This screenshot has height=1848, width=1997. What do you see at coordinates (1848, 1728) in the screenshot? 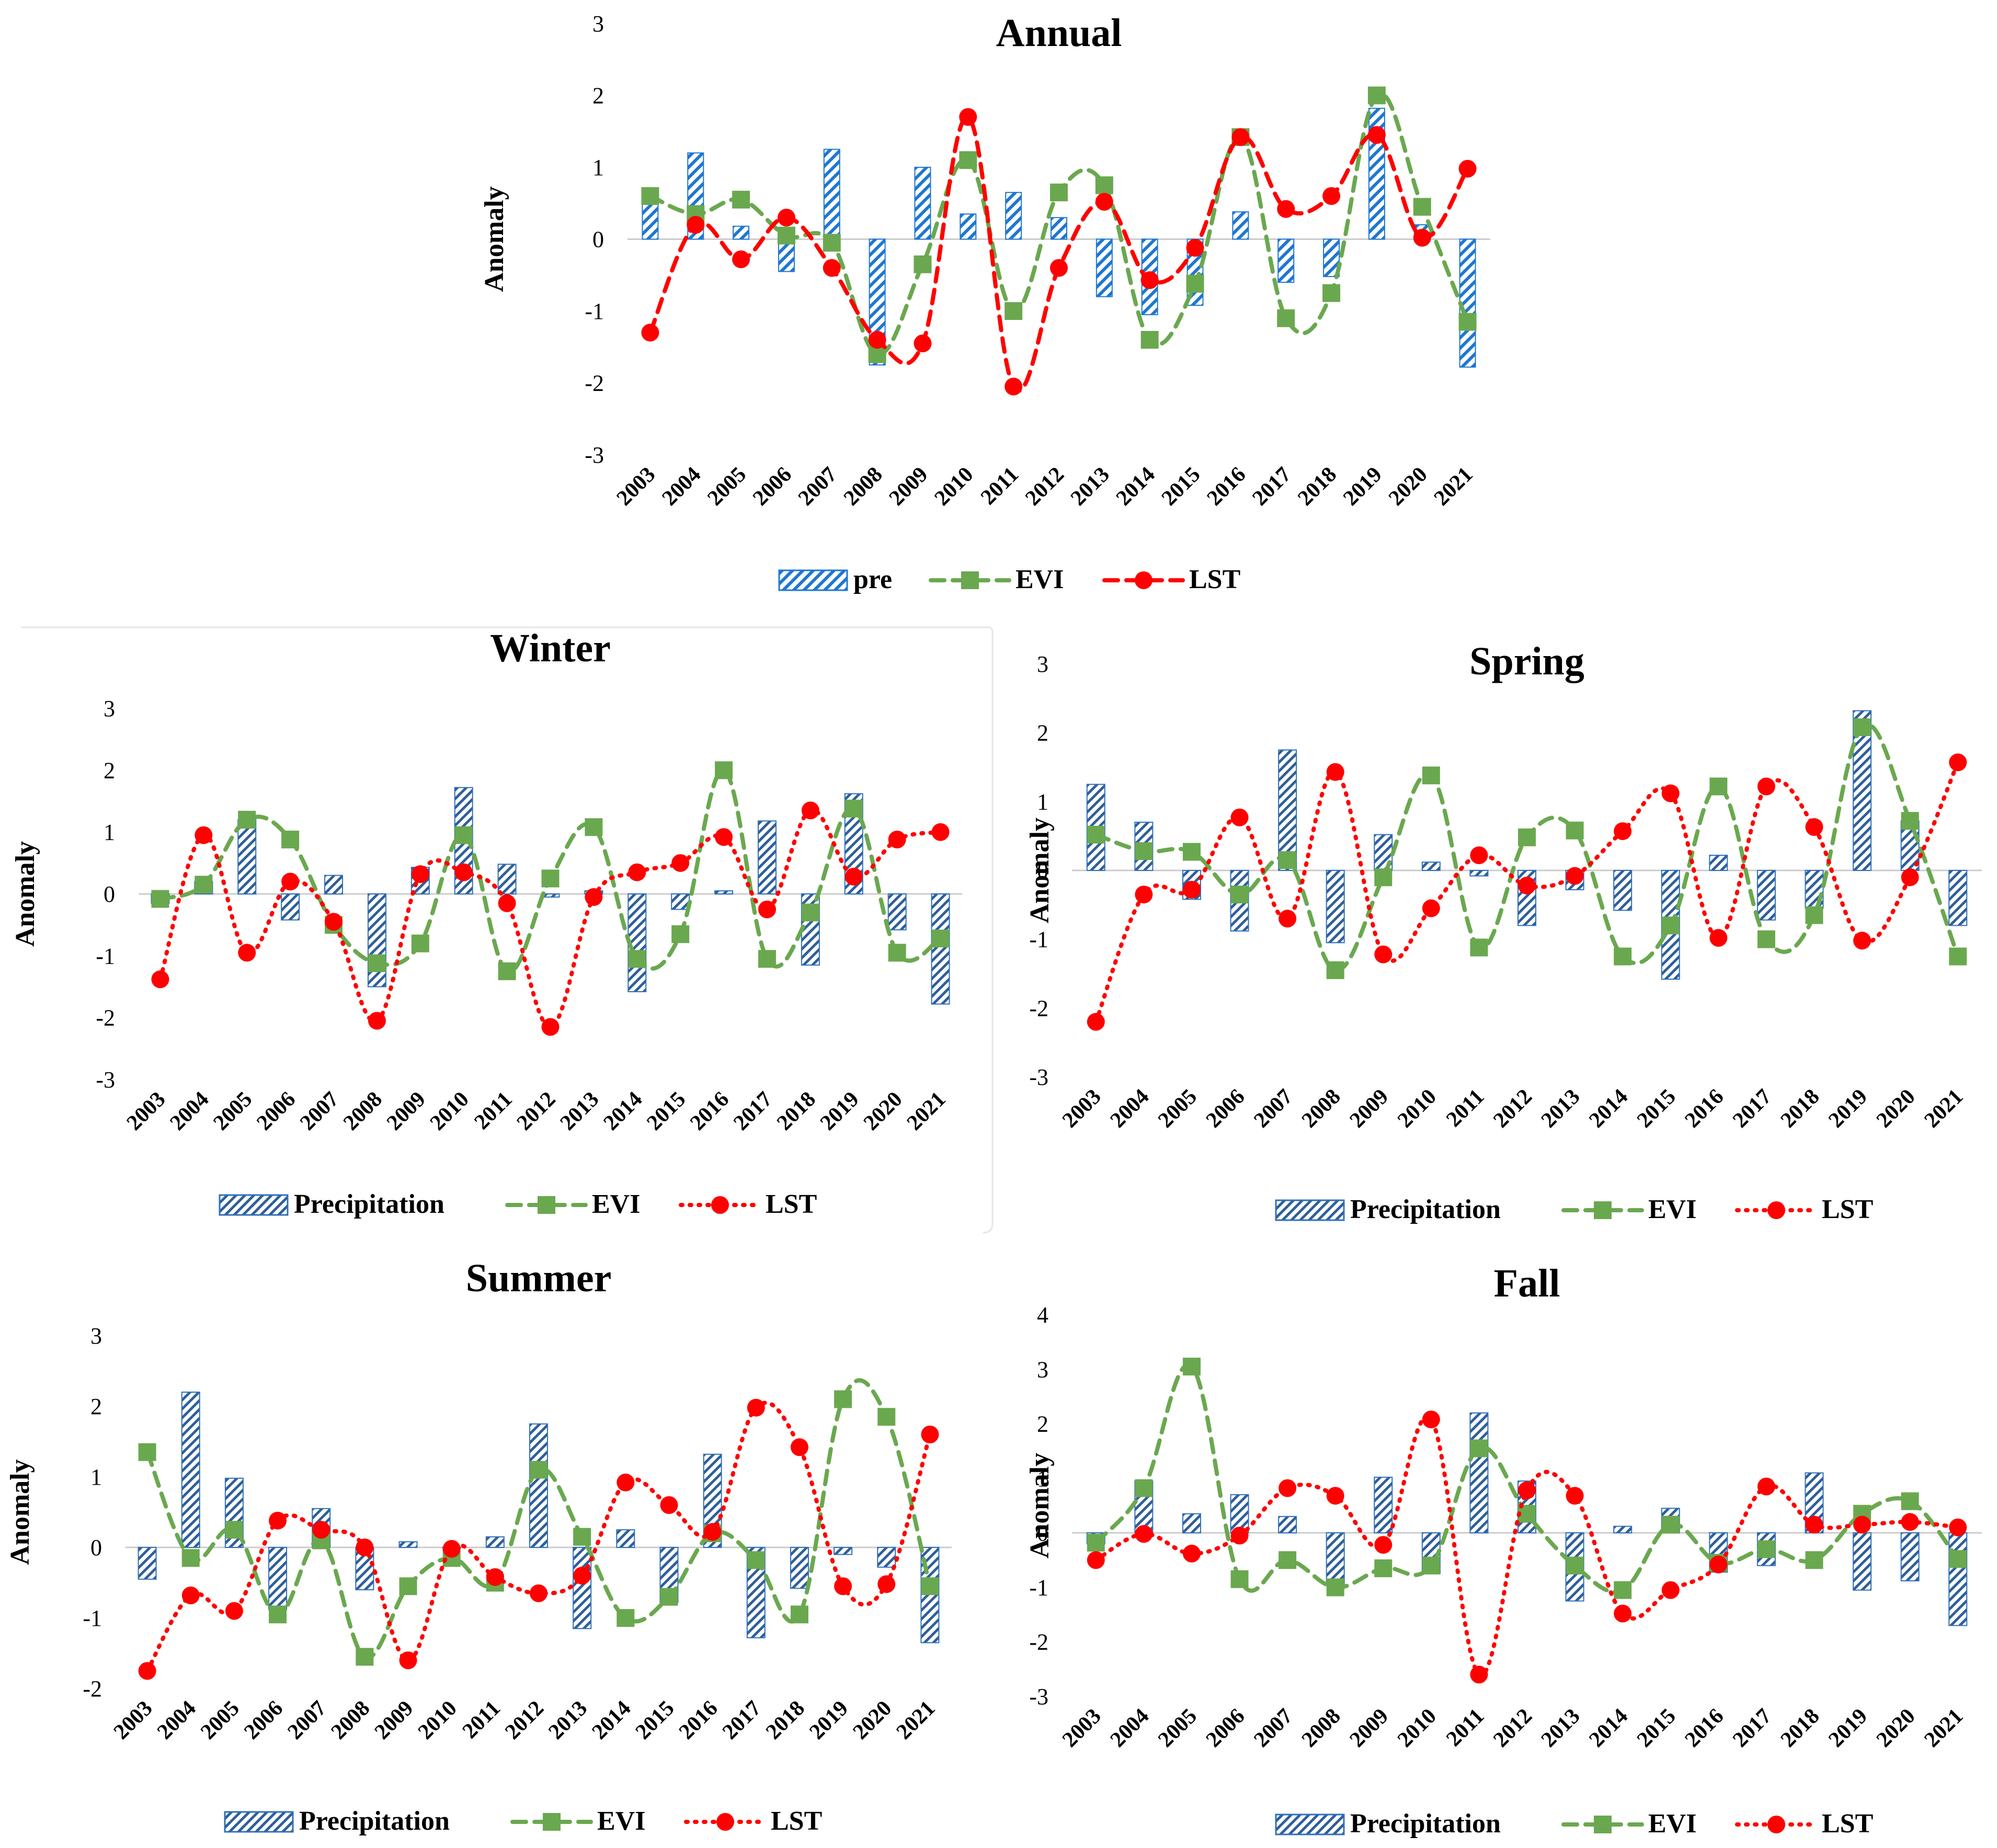
I see `fall-x-tick-label: 2019` at bounding box center [1848, 1728].